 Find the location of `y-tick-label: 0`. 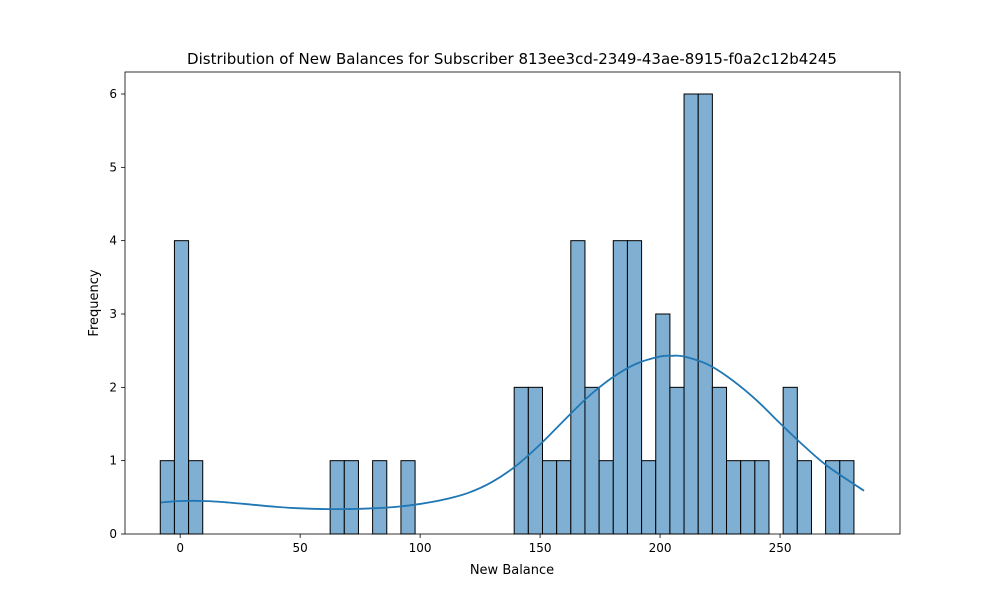

y-tick-label: 0 is located at coordinates (113, 534).